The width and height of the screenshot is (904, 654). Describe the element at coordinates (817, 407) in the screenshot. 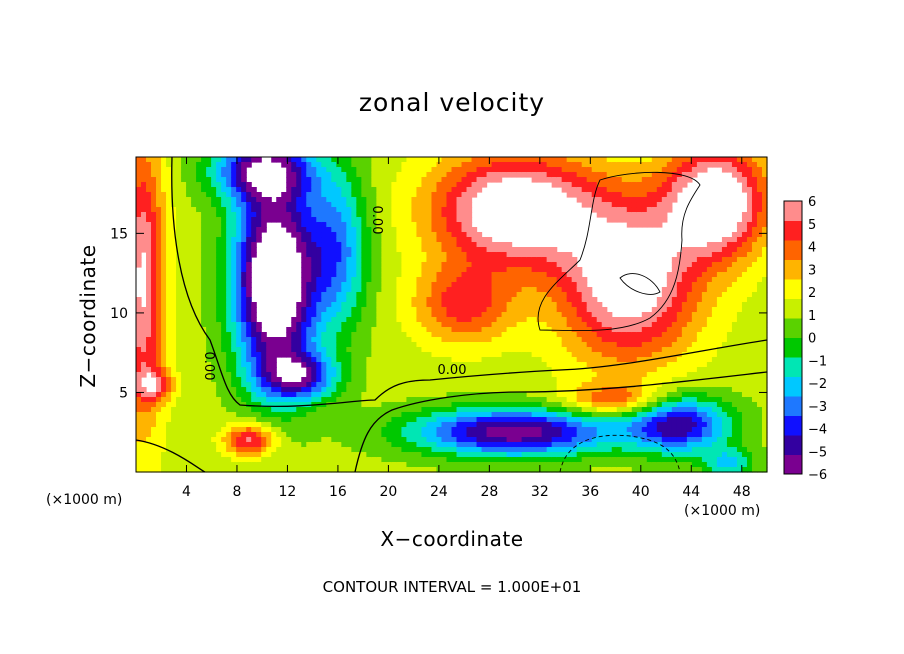

I see `colorbar-tick-label: −3` at that location.